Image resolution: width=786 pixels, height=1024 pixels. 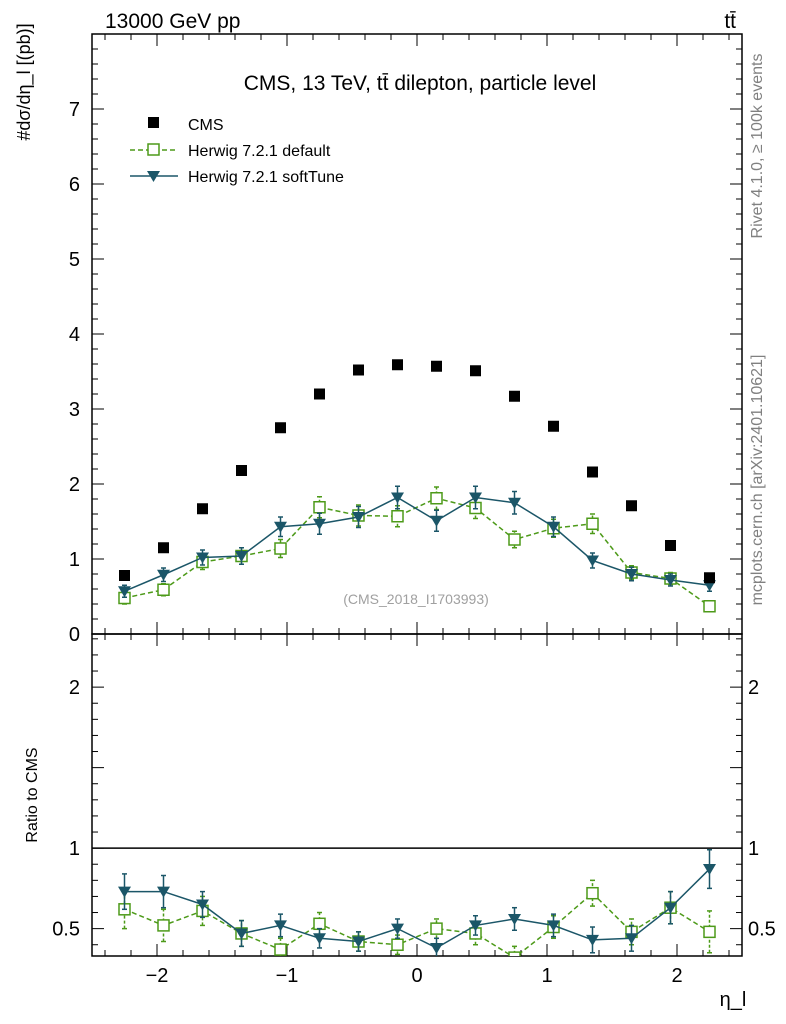 I want to click on y-tick-label-right: 2, so click(x=753, y=688).